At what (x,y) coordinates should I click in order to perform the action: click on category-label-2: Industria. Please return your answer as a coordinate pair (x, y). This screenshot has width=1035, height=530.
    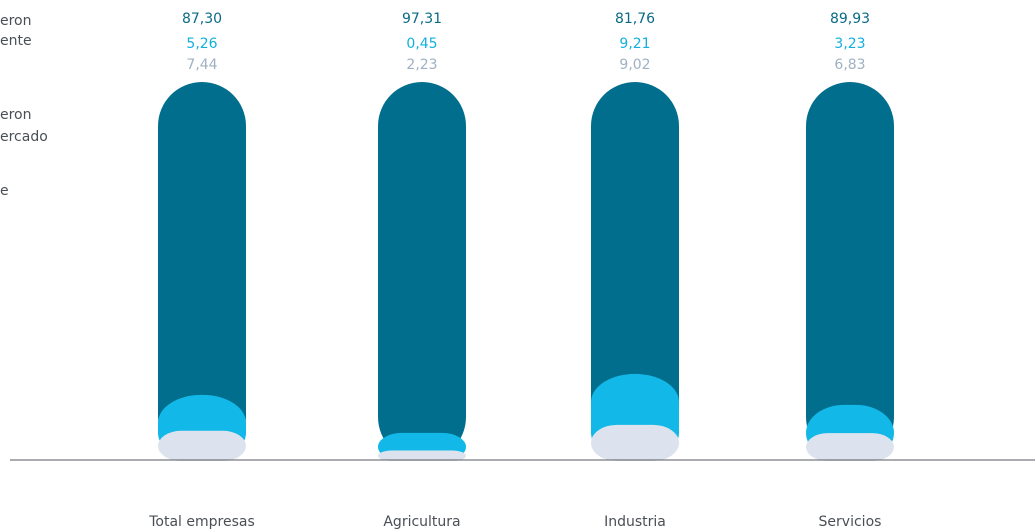
    Looking at the image, I should click on (635, 522).